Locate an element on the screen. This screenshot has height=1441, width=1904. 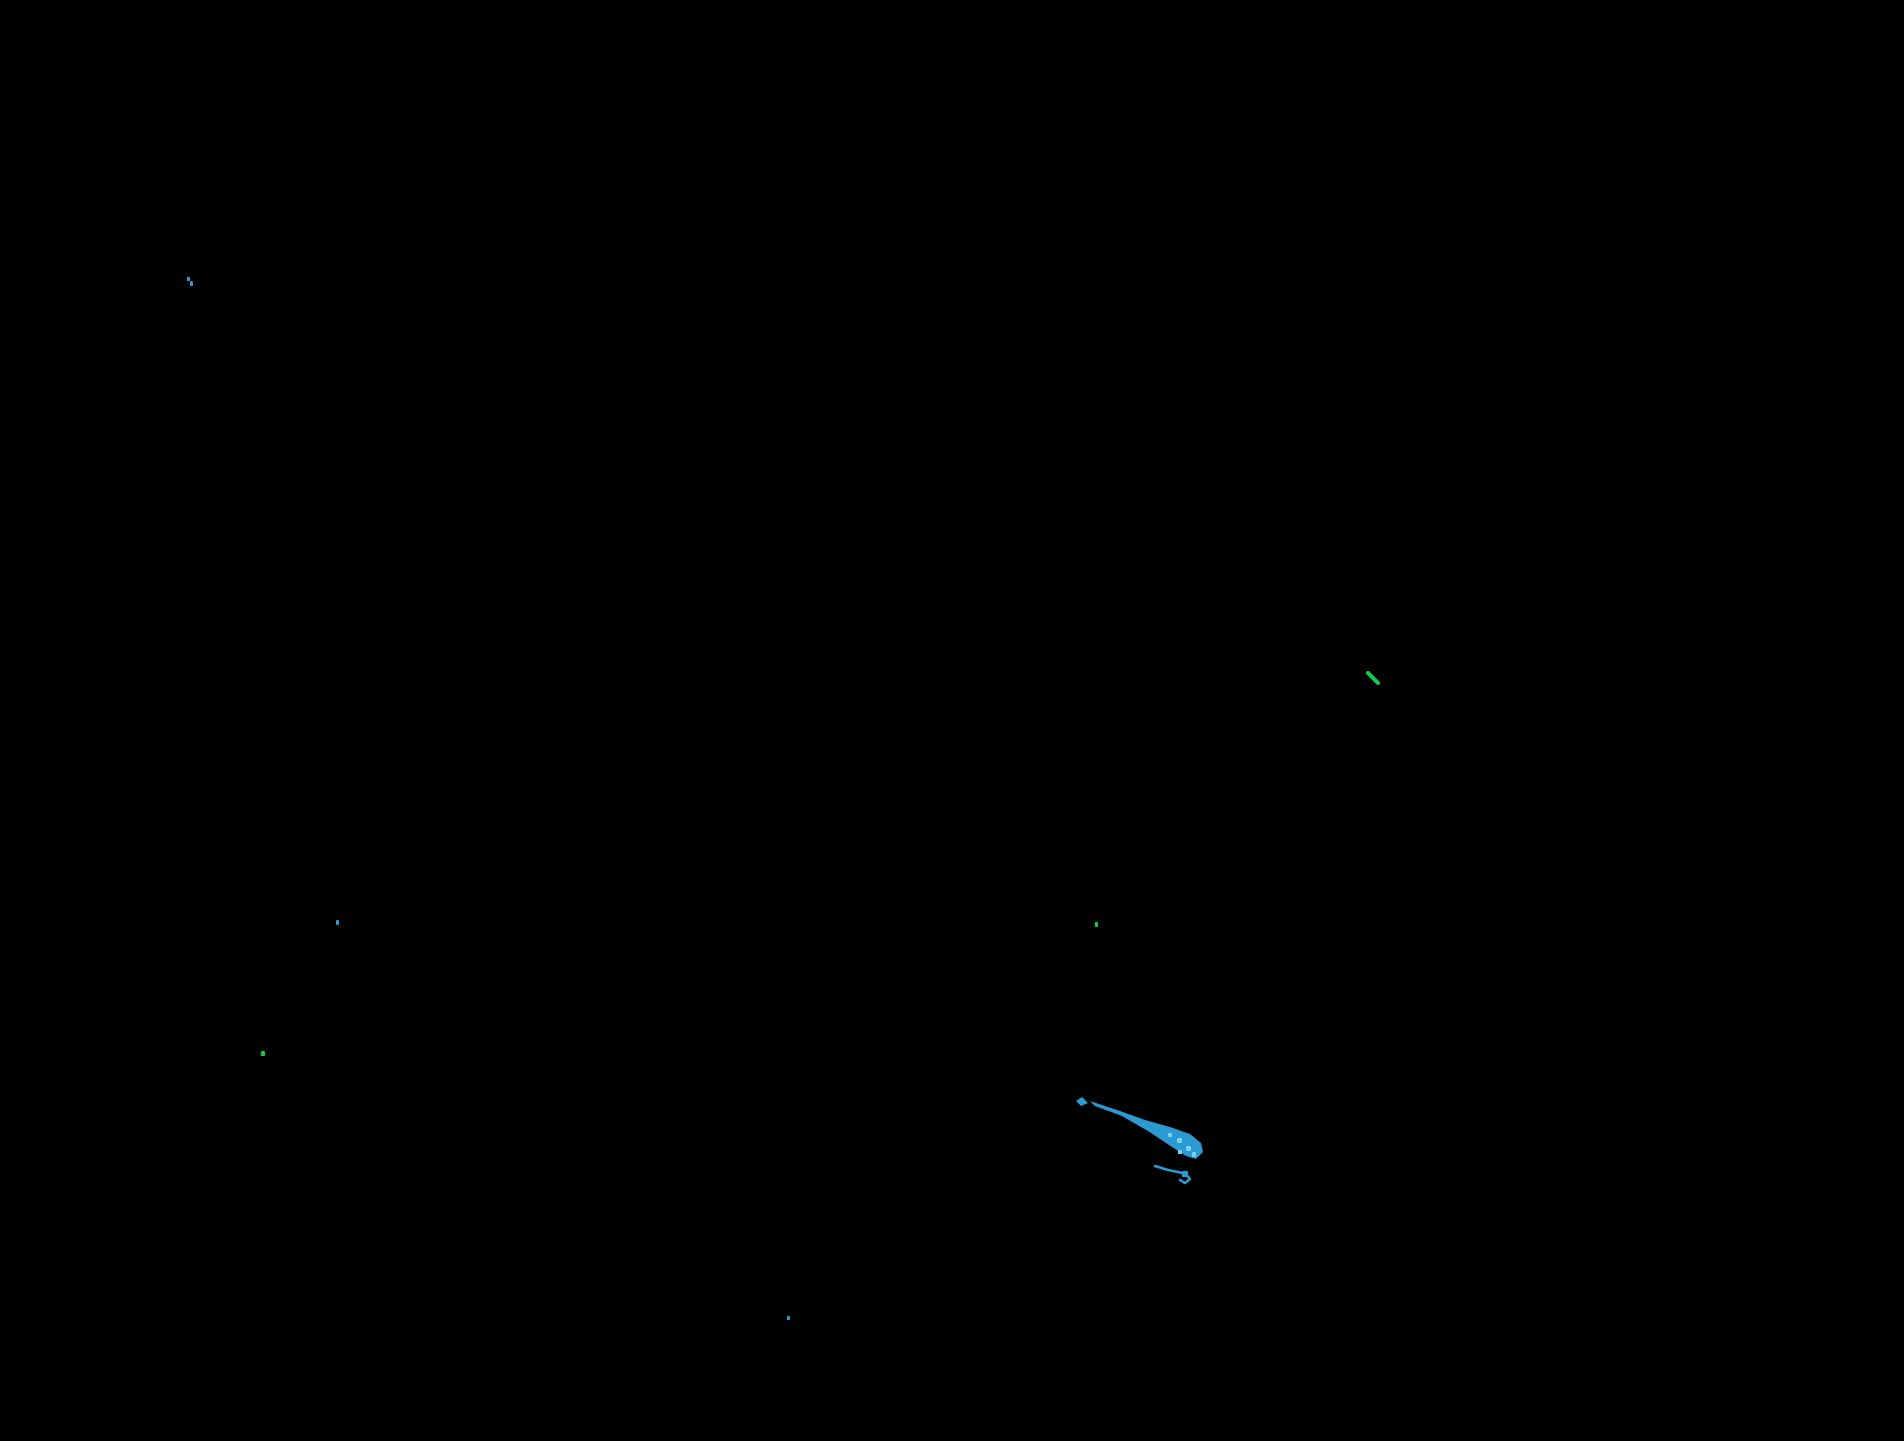
green-speck-1-pixel is located at coordinates (1096, 924).